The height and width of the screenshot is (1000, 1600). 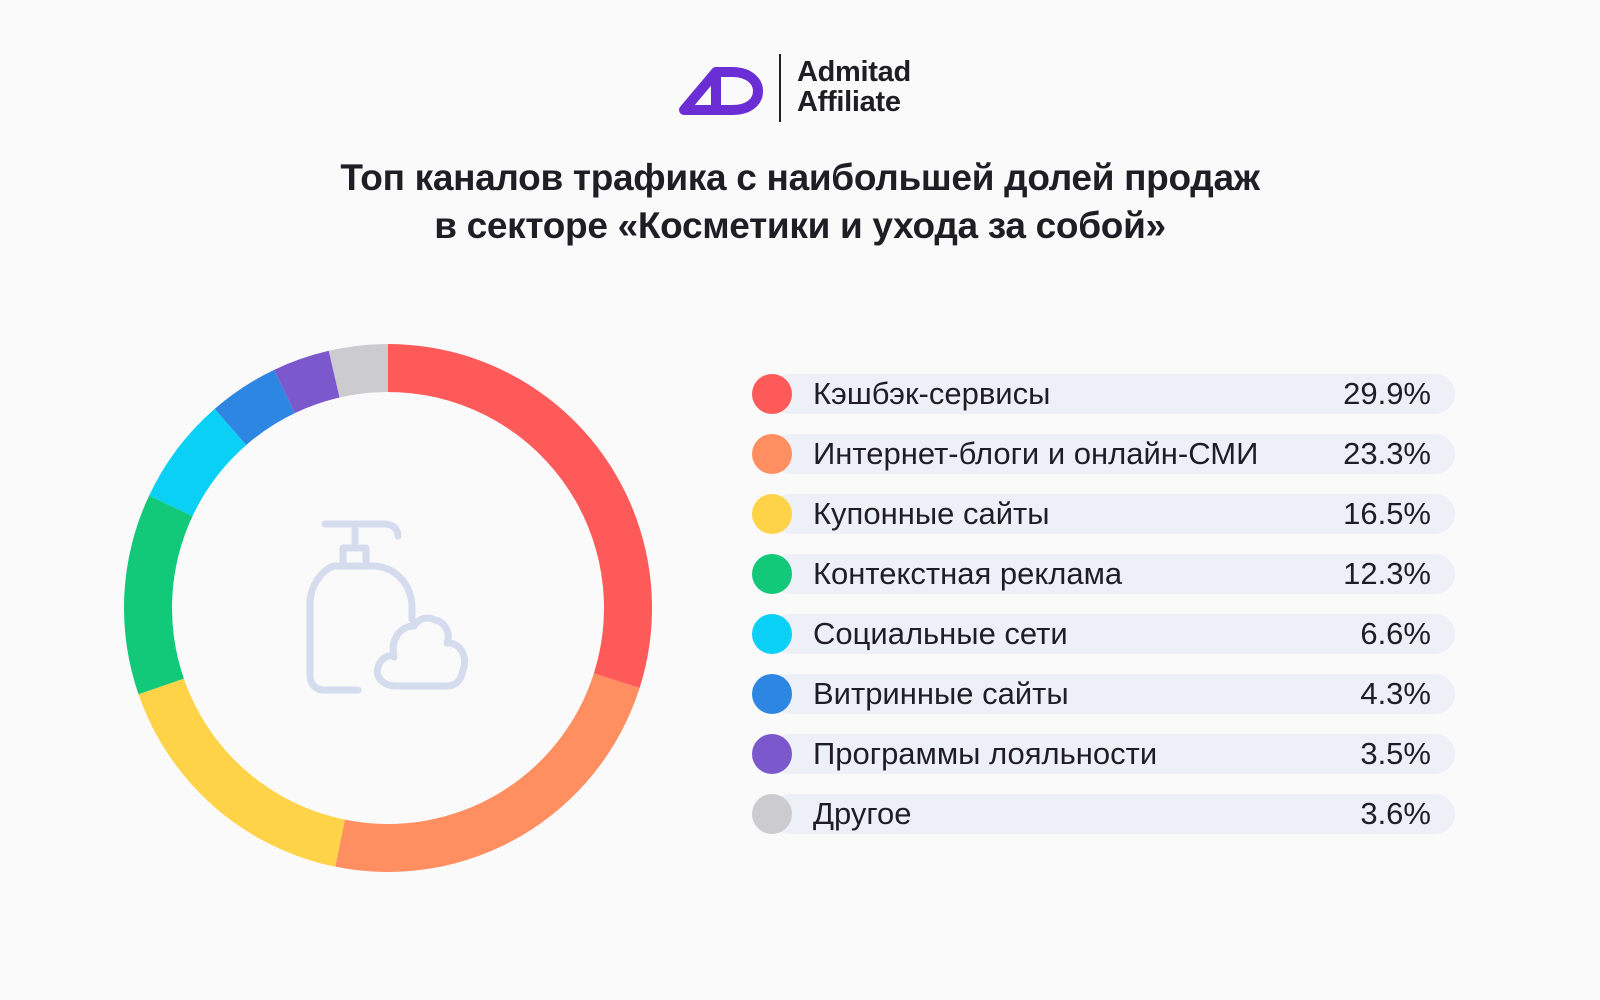 I want to click on legend-item: Кэшбэк-сервисы 29.9%, so click(x=1102, y=394).